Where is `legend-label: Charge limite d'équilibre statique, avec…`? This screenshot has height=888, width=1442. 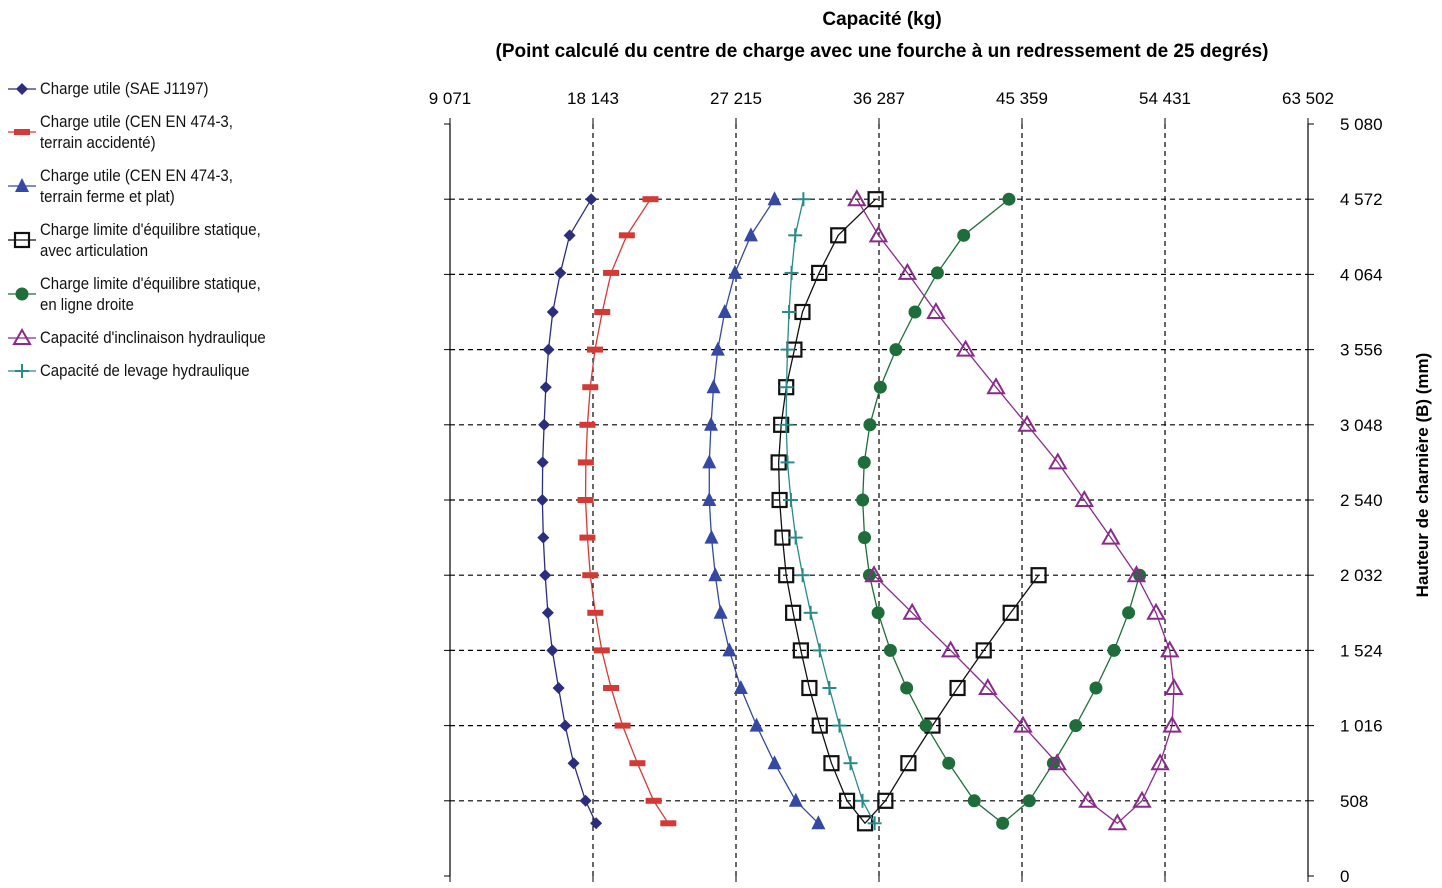 legend-label: Charge limite d'équilibre statique, avec… is located at coordinates (150, 240).